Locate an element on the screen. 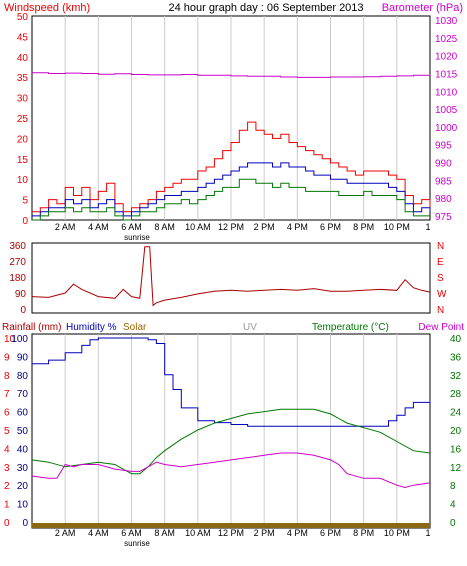 The width and height of the screenshot is (467, 566). barometer-tick-label: 1025 is located at coordinates (446, 39).